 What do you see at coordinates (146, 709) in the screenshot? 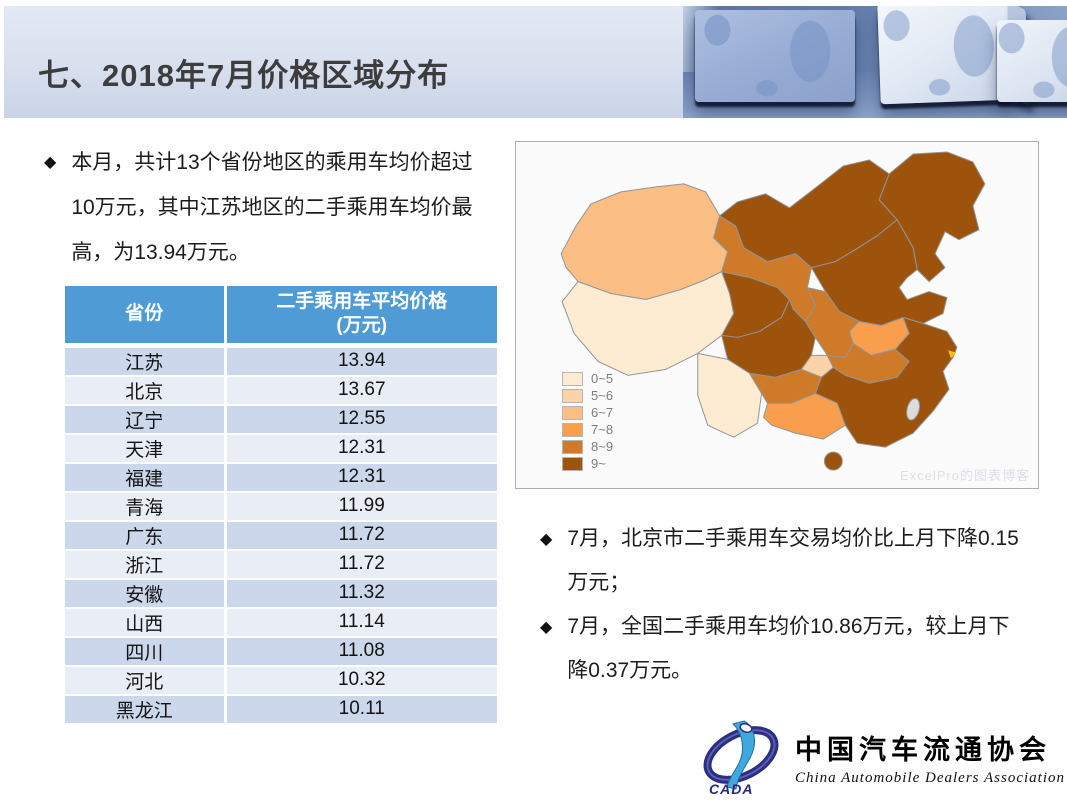
I see `province-cell: 黑龙江` at bounding box center [146, 709].